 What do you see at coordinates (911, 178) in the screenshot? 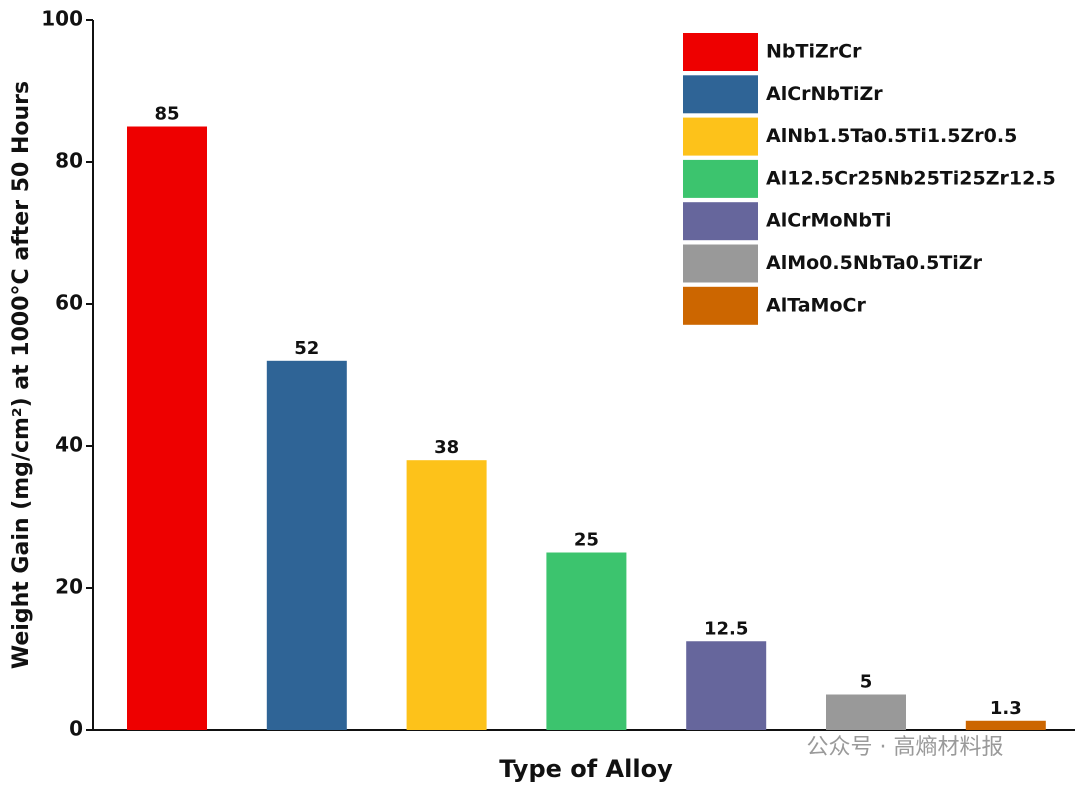
I see `legend-label: Al12.5Cr25Nb25Ti25Zr12.5` at bounding box center [911, 178].